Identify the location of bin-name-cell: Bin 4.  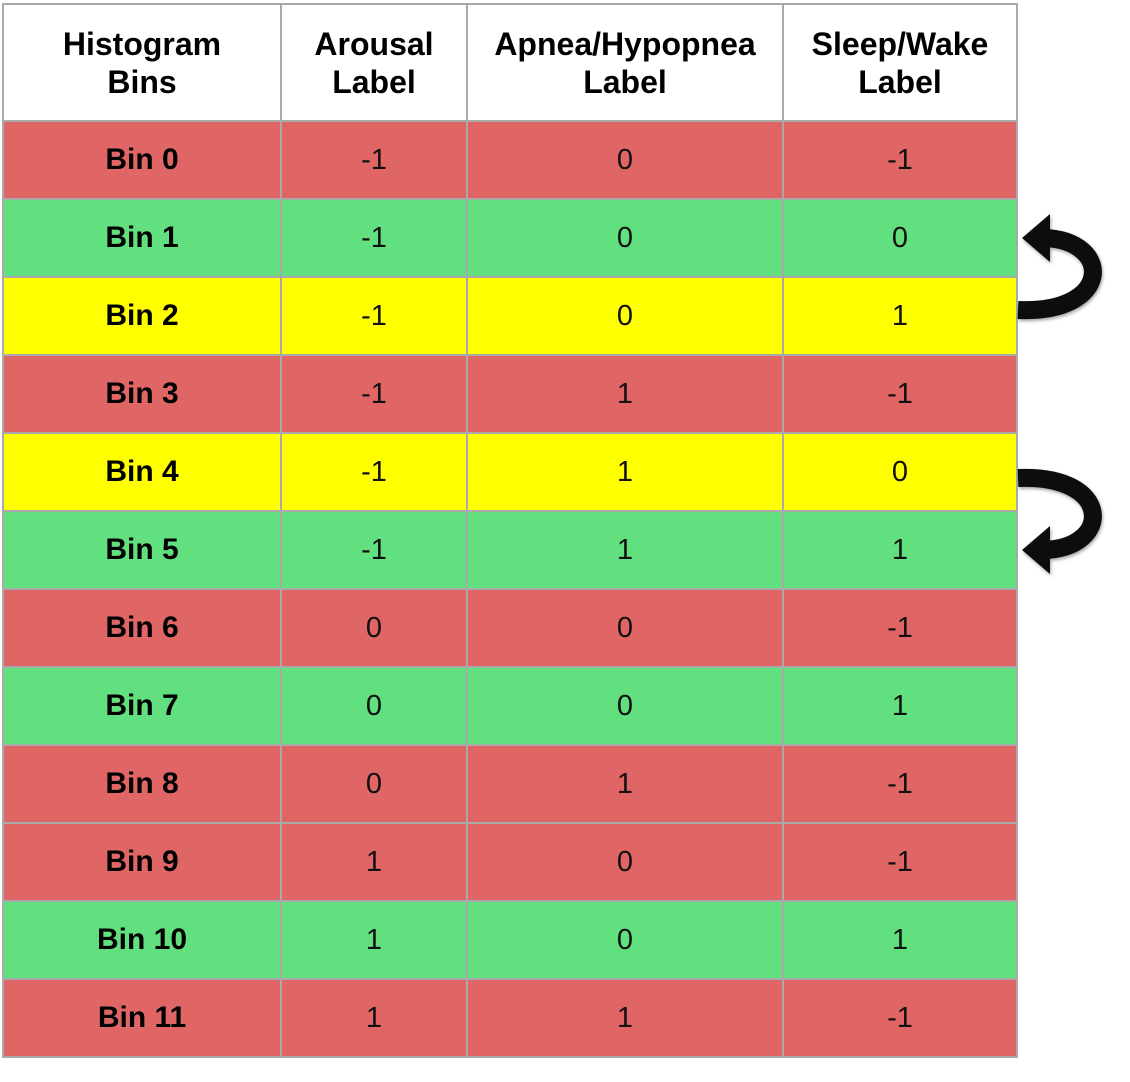
(142, 472).